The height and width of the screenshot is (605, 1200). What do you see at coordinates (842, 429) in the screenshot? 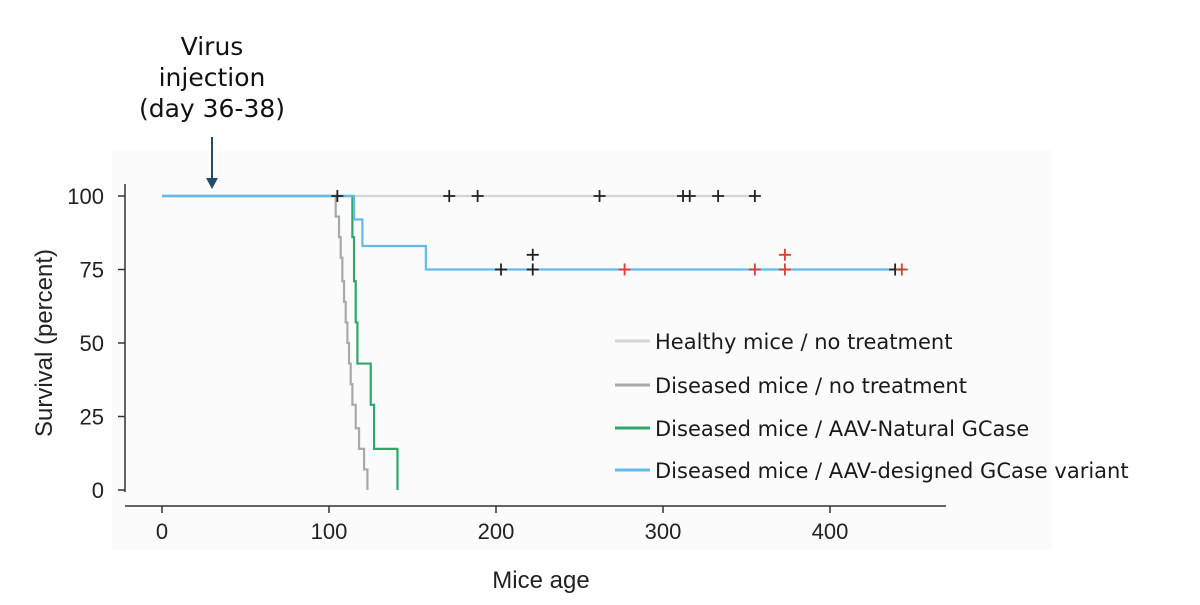
I see `legend-label-aav-natural: Diseased mice / AAV-Natural GCase` at bounding box center [842, 429].